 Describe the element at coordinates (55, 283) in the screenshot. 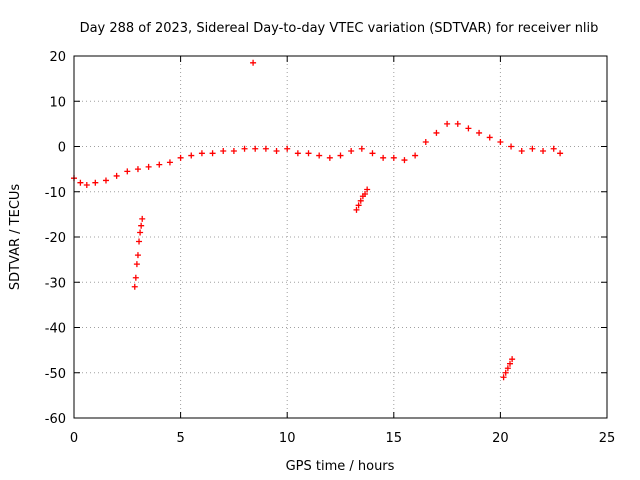

I see `y-tick-label: -30` at that location.